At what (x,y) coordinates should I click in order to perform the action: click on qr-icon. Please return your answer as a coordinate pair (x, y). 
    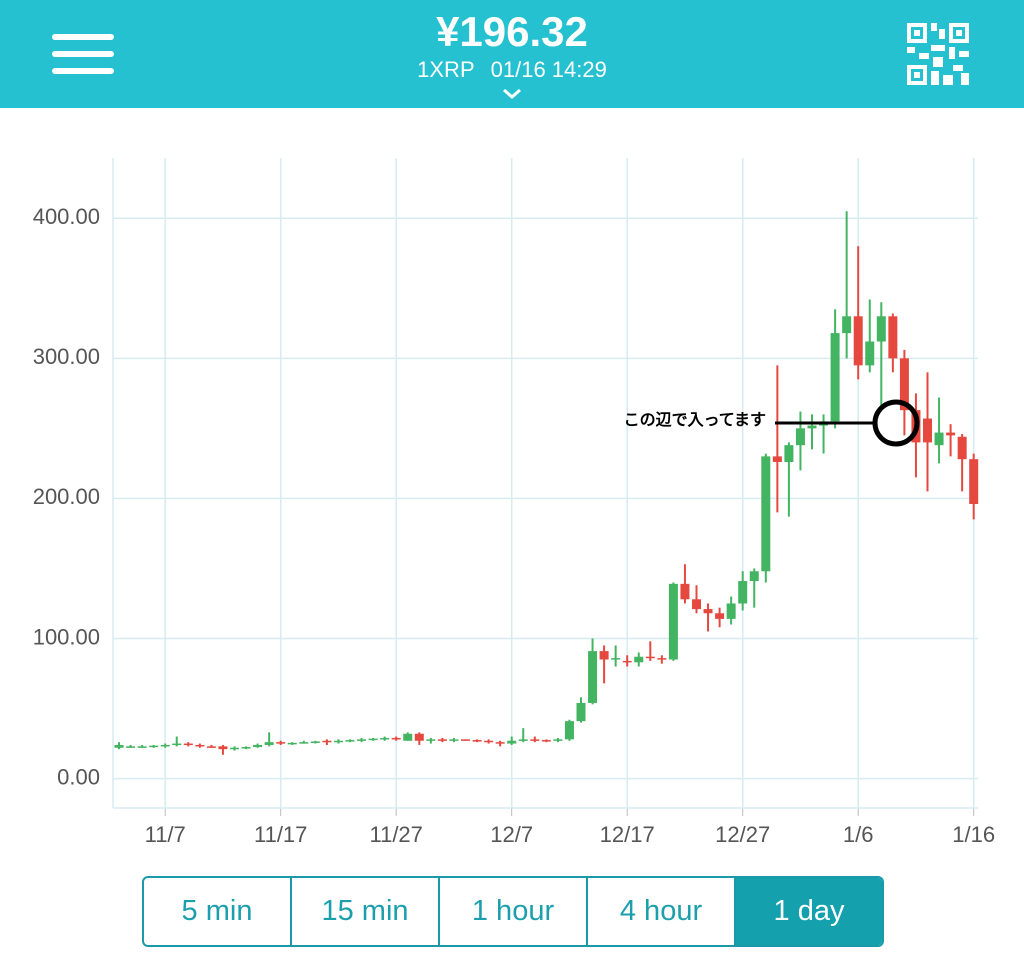
    Looking at the image, I should click on (938, 54).